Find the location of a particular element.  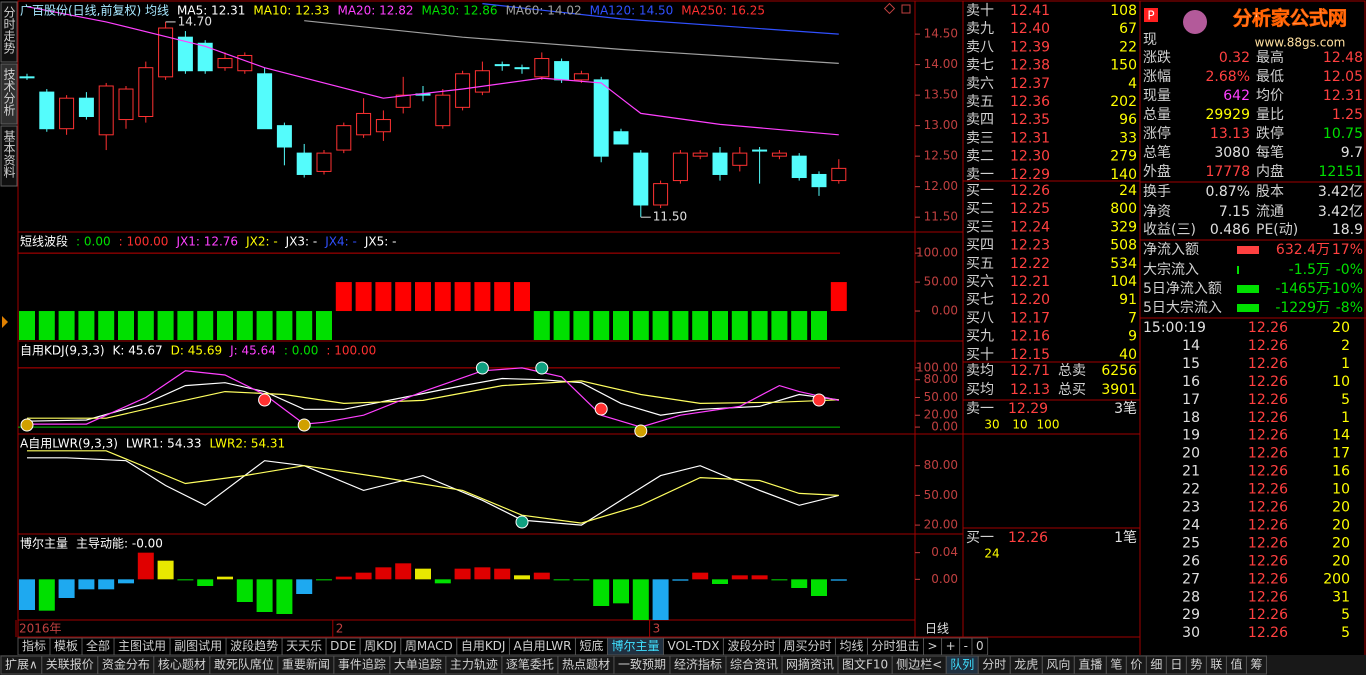

book-price: 12.25 is located at coordinates (1030, 209).